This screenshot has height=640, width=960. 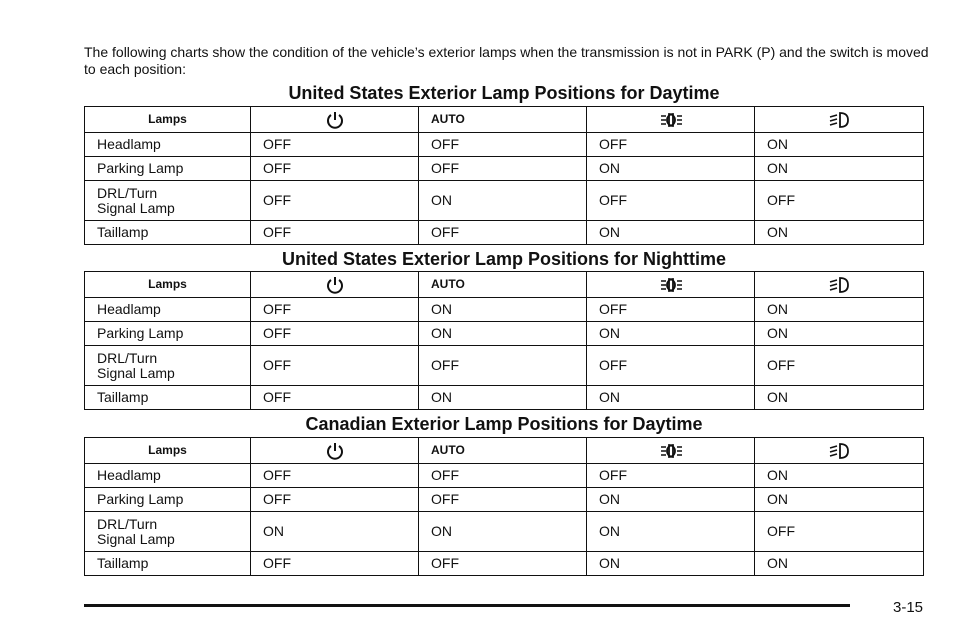 I want to click on table-row: Parking Lamp OFF ON ON ON, so click(x=504, y=333).